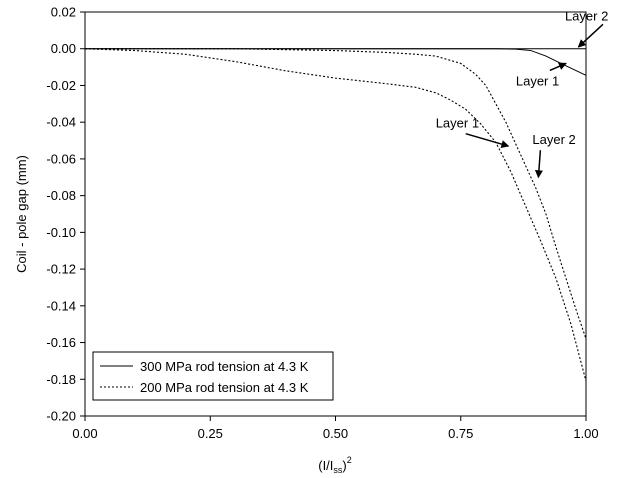  I want to click on y-axis-label: Coil - pole gap (mm), so click(21, 214).